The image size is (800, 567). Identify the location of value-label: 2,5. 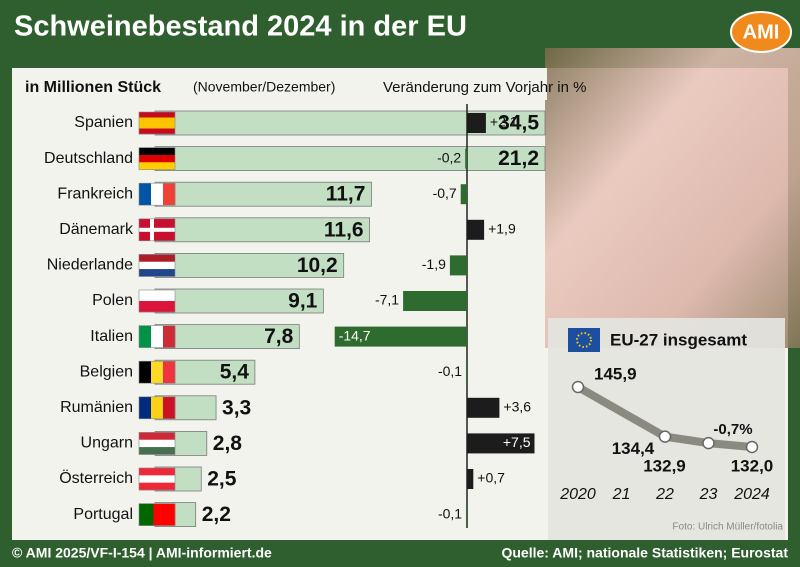
(222, 479).